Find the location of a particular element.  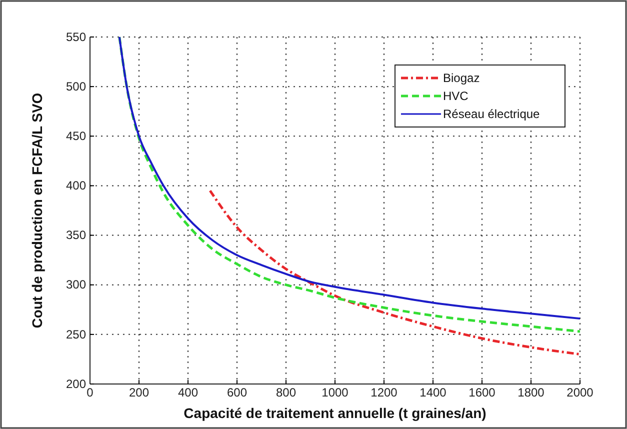

x-tick-label: 1600 is located at coordinates (482, 393).